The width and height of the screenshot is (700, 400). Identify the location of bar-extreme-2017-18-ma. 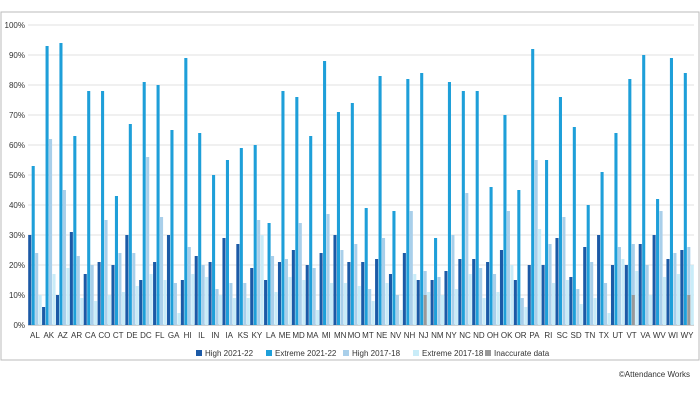
(318, 317).